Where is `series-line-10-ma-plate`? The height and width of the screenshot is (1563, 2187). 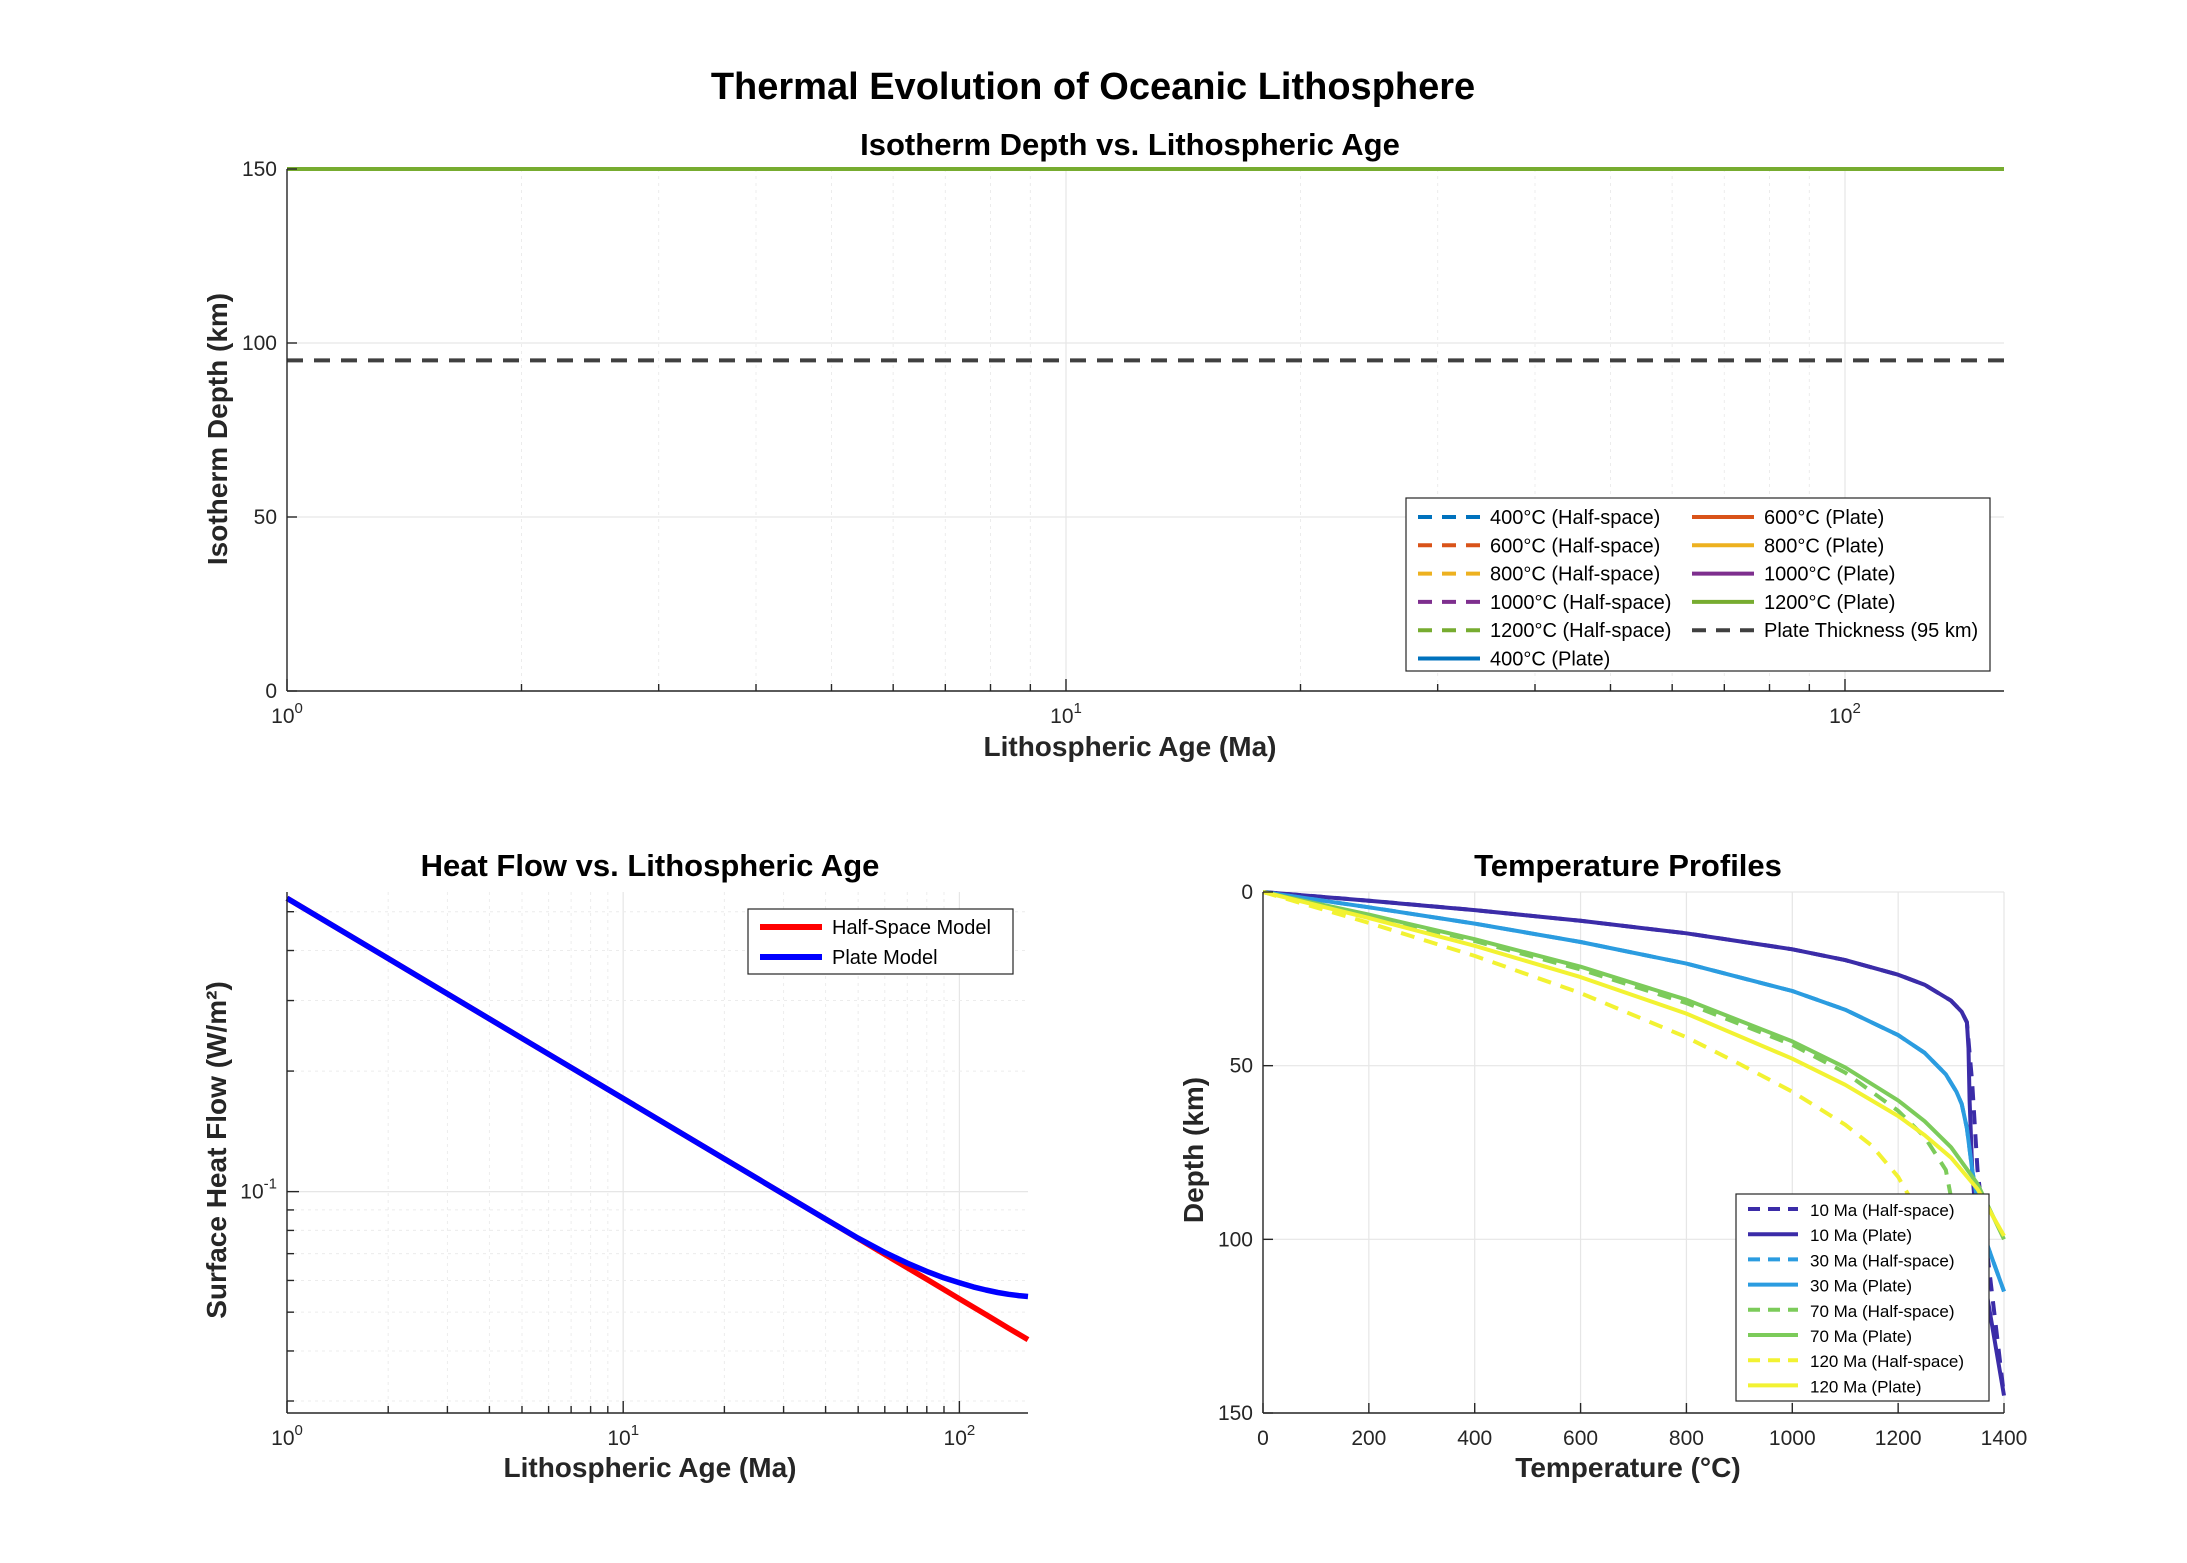 series-line-10-ma-plate is located at coordinates (1634, 1143).